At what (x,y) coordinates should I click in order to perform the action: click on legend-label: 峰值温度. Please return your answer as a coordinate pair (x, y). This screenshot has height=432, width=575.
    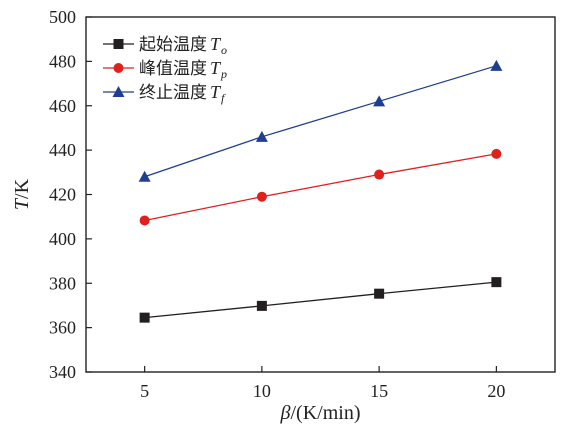
    Looking at the image, I should click on (173, 69).